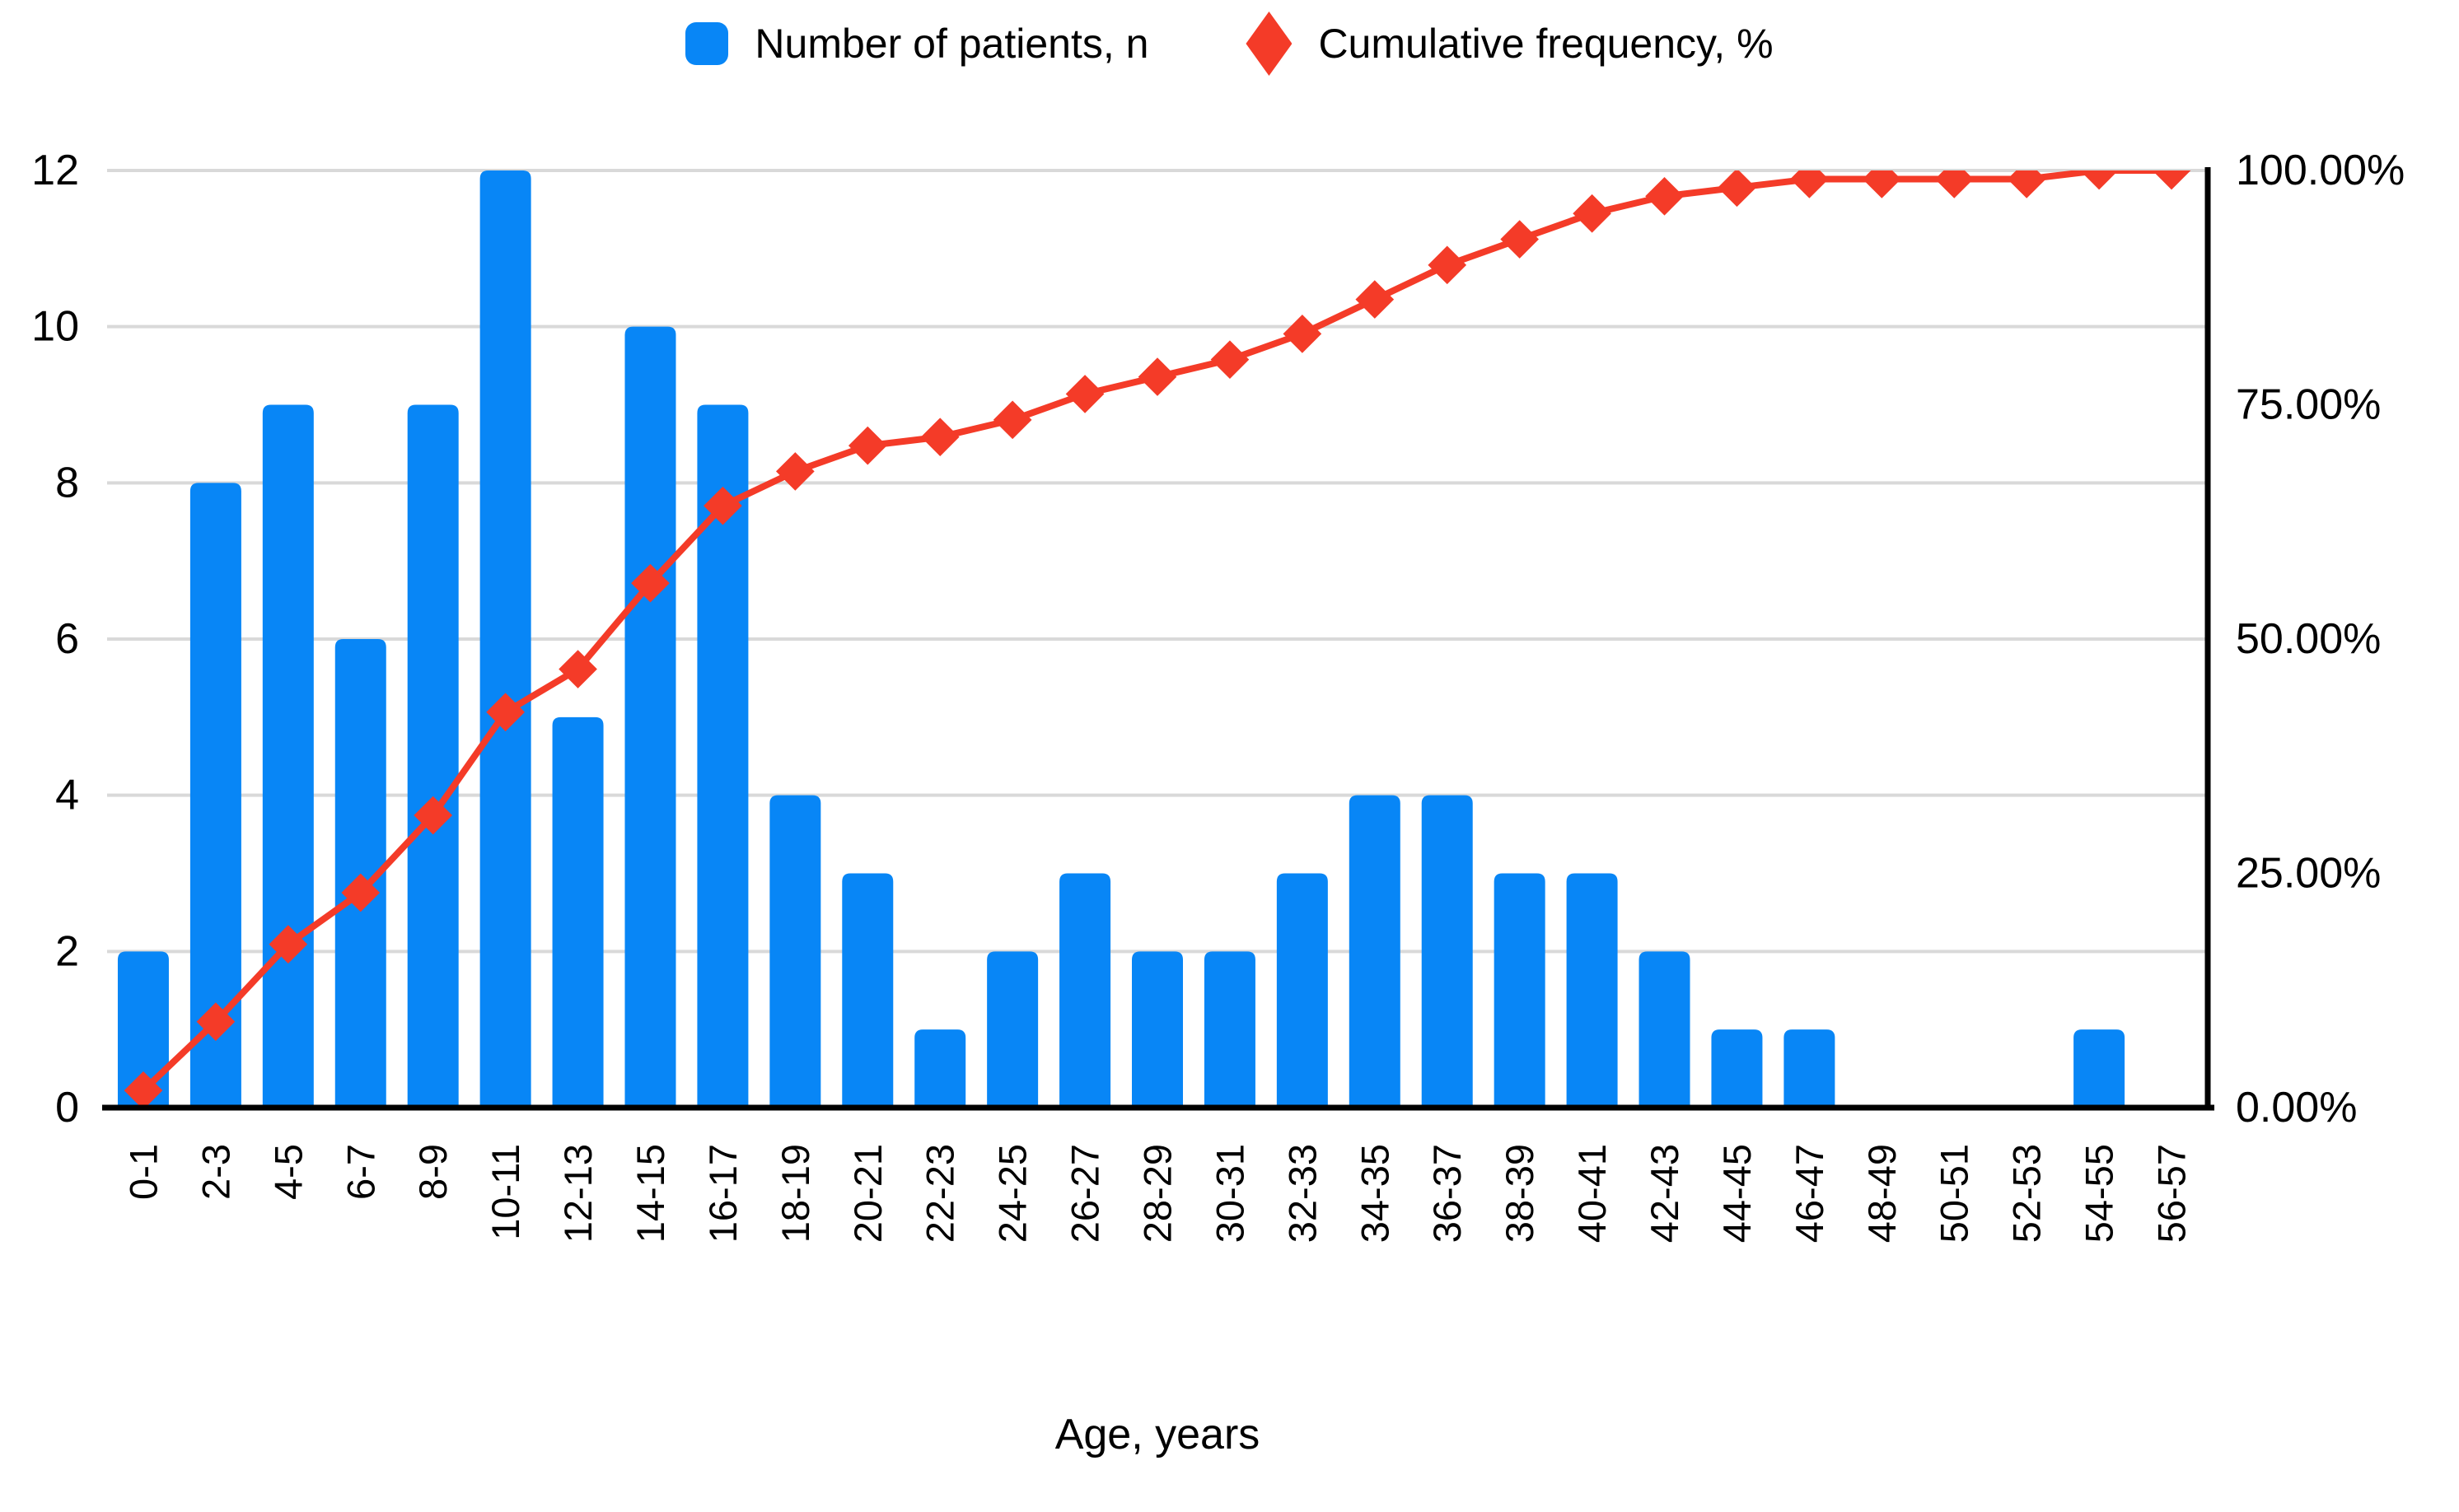 This screenshot has height=1512, width=2459. What do you see at coordinates (1229, 1193) in the screenshot?
I see `x-axis-tick-label: 30-31` at bounding box center [1229, 1193].